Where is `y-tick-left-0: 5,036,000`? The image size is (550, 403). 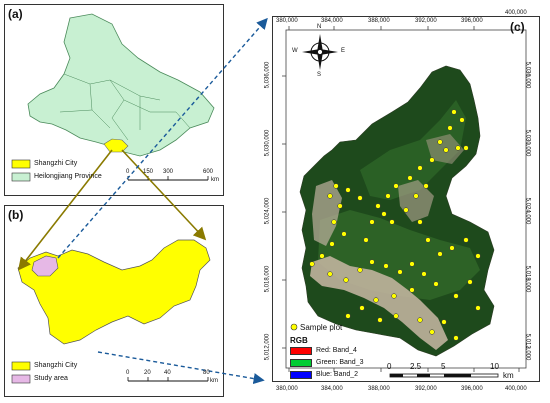
y-tick-left-0: 5,036,000 is located at coordinates (267, 75).